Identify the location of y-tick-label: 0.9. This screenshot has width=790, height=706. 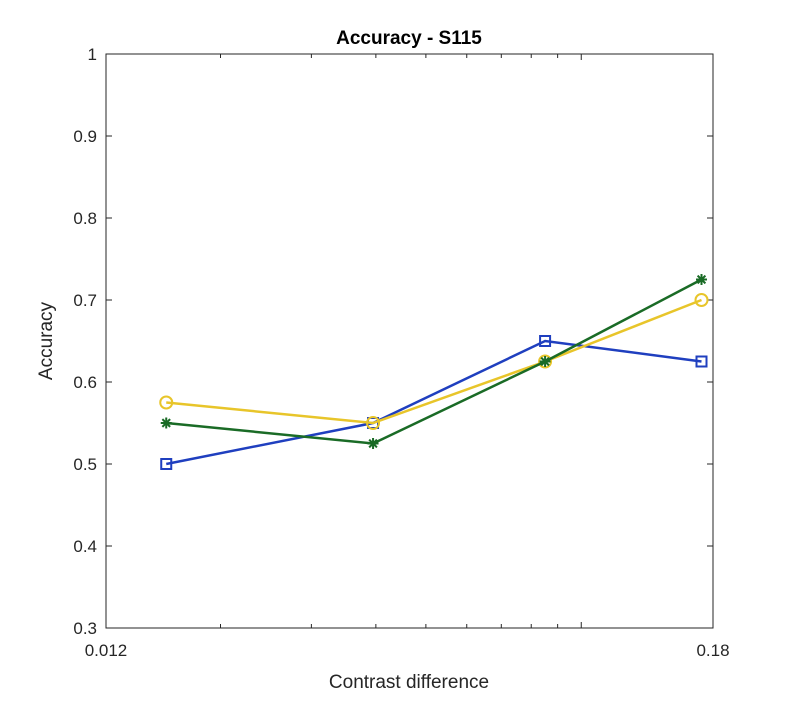
(85, 136).